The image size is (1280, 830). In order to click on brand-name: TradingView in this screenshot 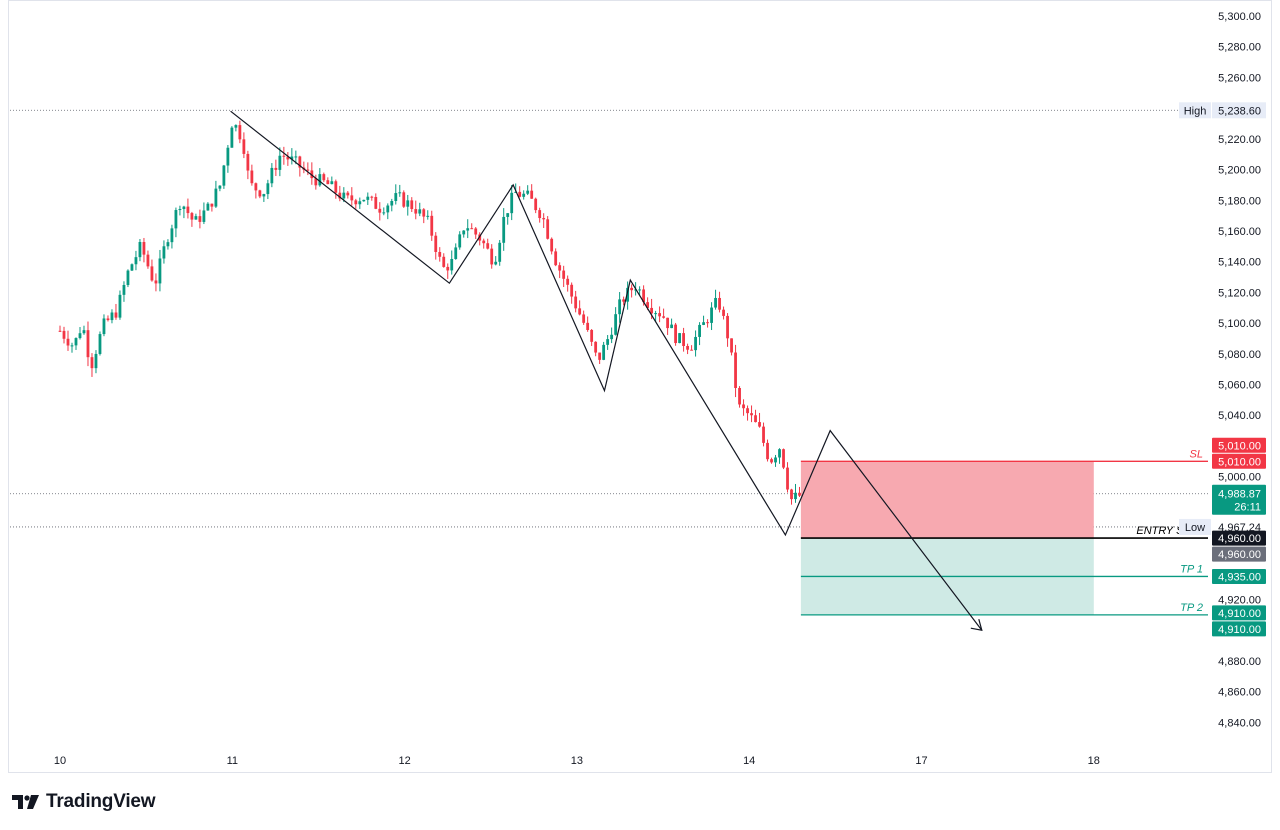, I will do `click(101, 801)`.